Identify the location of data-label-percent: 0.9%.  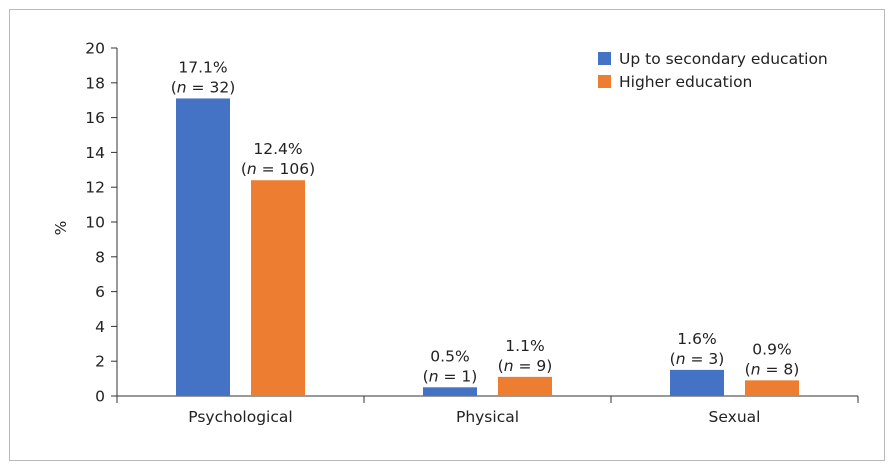
(771, 349).